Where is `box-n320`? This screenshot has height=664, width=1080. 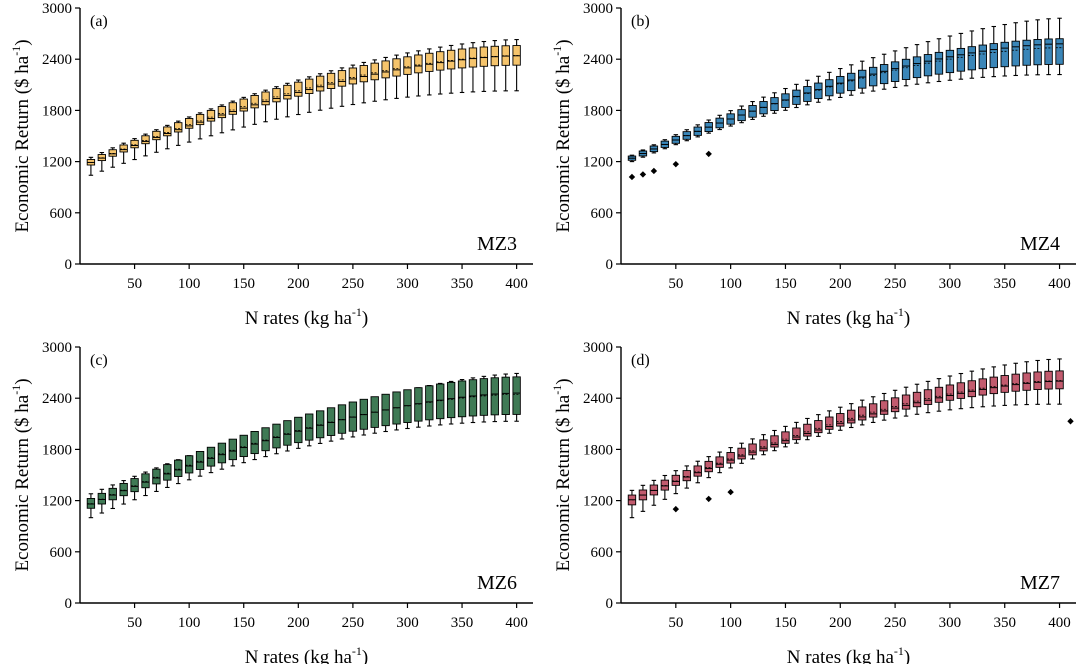
box-n320 is located at coordinates (972, 54).